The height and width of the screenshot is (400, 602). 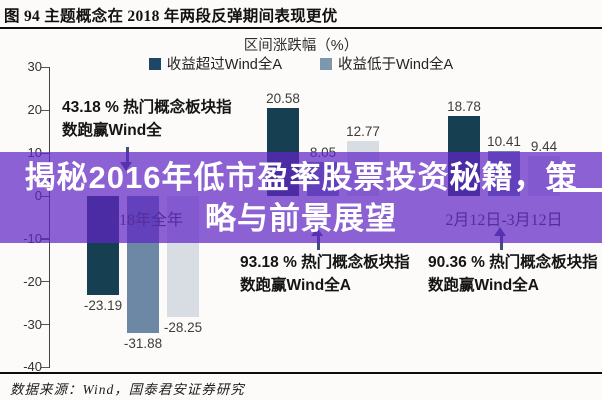 What do you see at coordinates (301, 63) in the screenshot?
I see `chart-legend: 收益超过Wind全A 收益低于Wind全A` at bounding box center [301, 63].